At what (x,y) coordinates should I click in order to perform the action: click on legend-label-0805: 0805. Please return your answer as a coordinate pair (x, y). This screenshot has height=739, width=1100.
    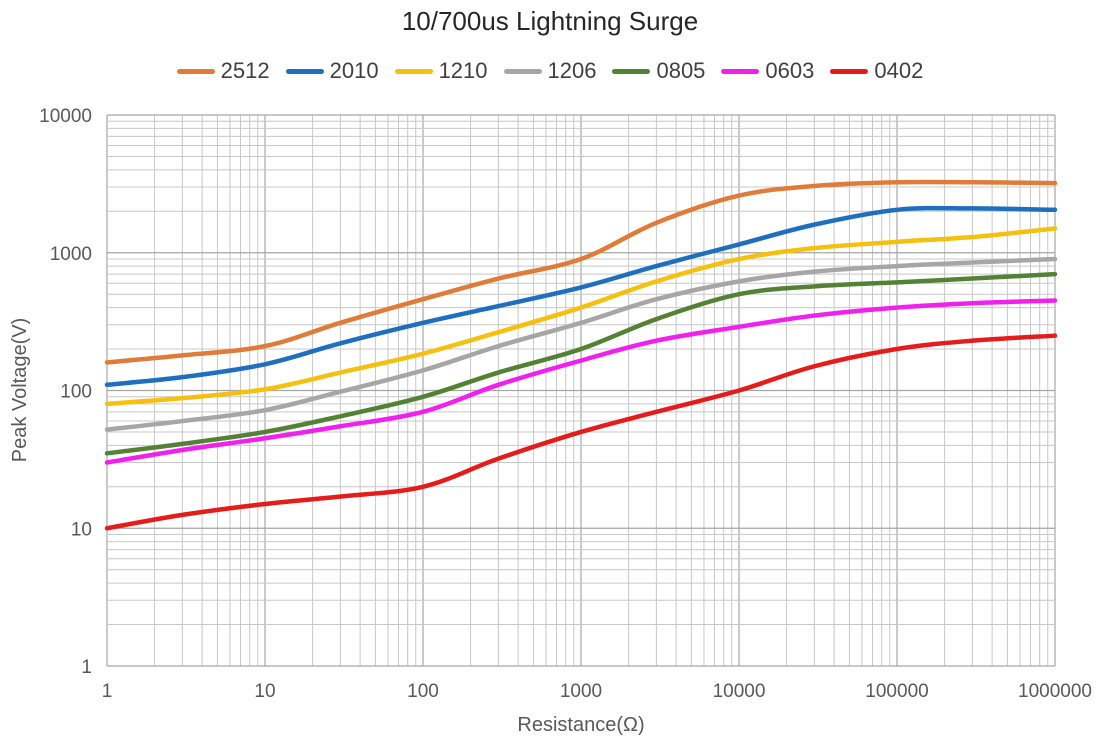
    Looking at the image, I should click on (681, 70).